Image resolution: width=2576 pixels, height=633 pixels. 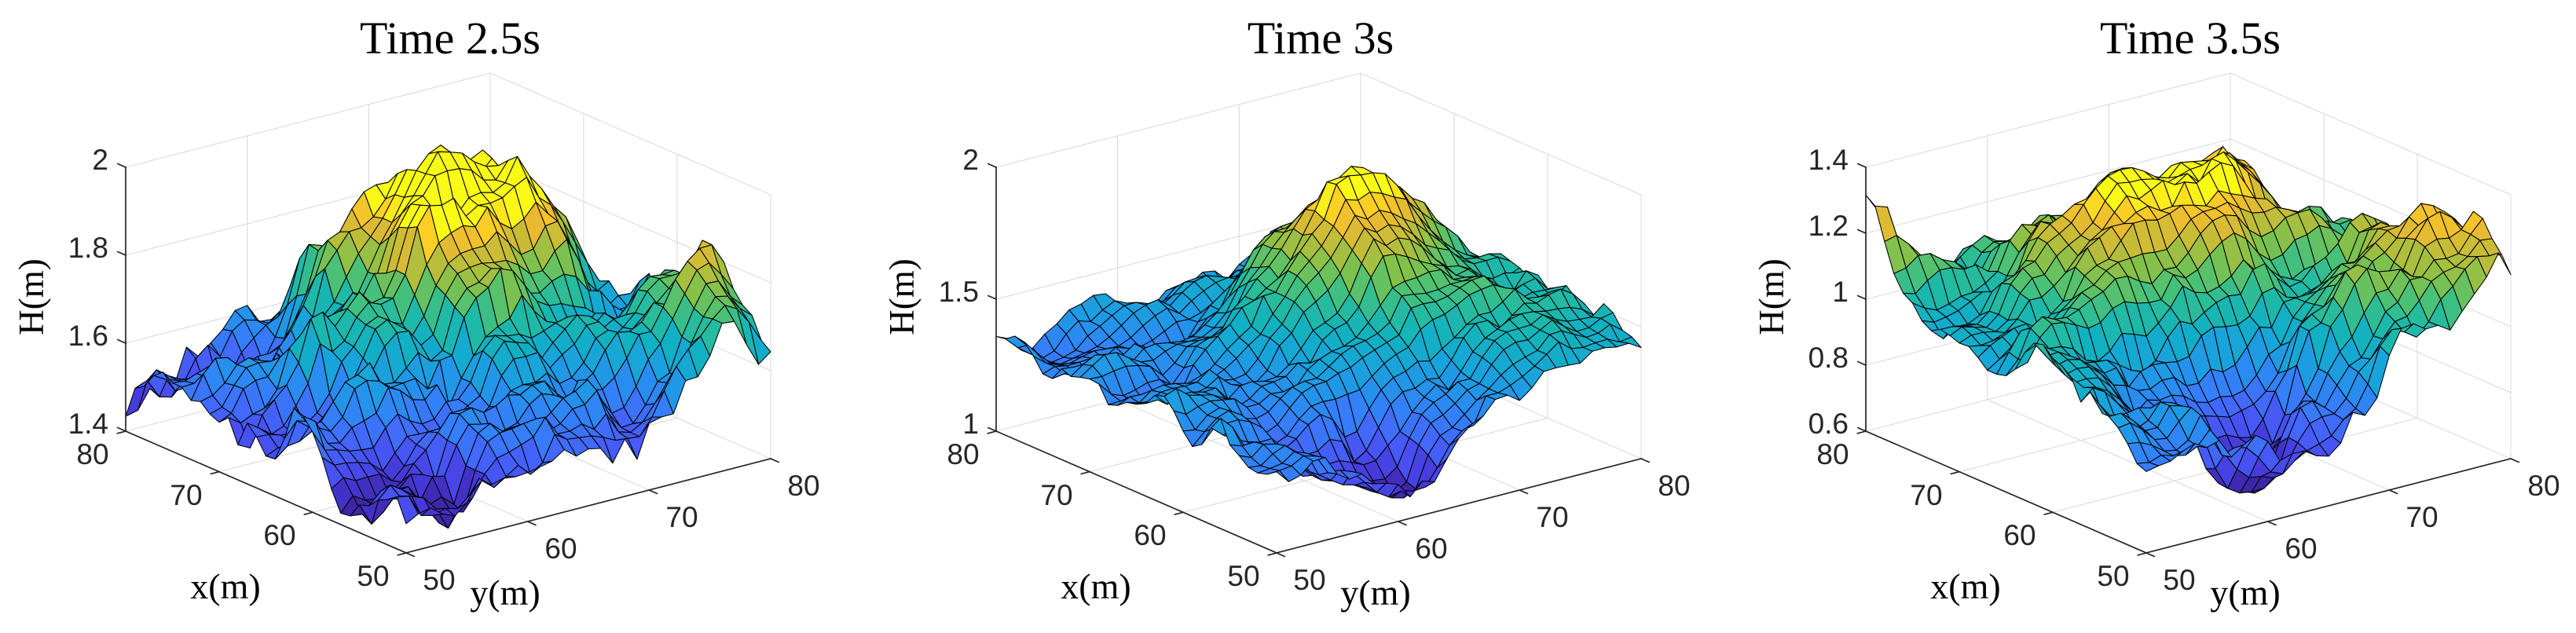 What do you see at coordinates (1828, 424) in the screenshot?
I see `svg-text: 0.6` at bounding box center [1828, 424].